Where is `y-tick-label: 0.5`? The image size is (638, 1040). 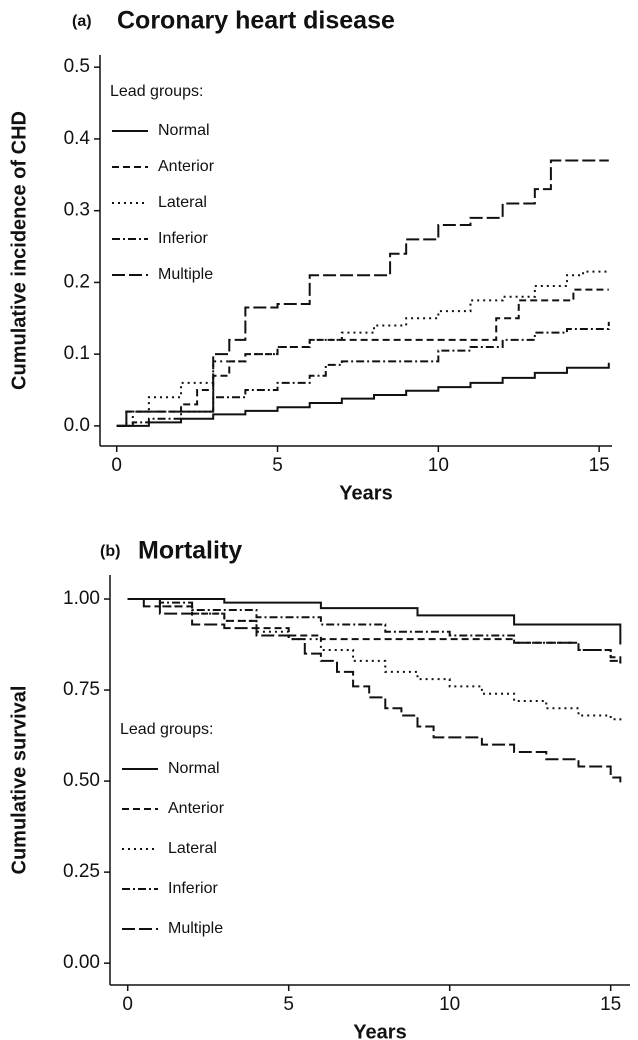
y-tick-label: 0.5 is located at coordinates (77, 66).